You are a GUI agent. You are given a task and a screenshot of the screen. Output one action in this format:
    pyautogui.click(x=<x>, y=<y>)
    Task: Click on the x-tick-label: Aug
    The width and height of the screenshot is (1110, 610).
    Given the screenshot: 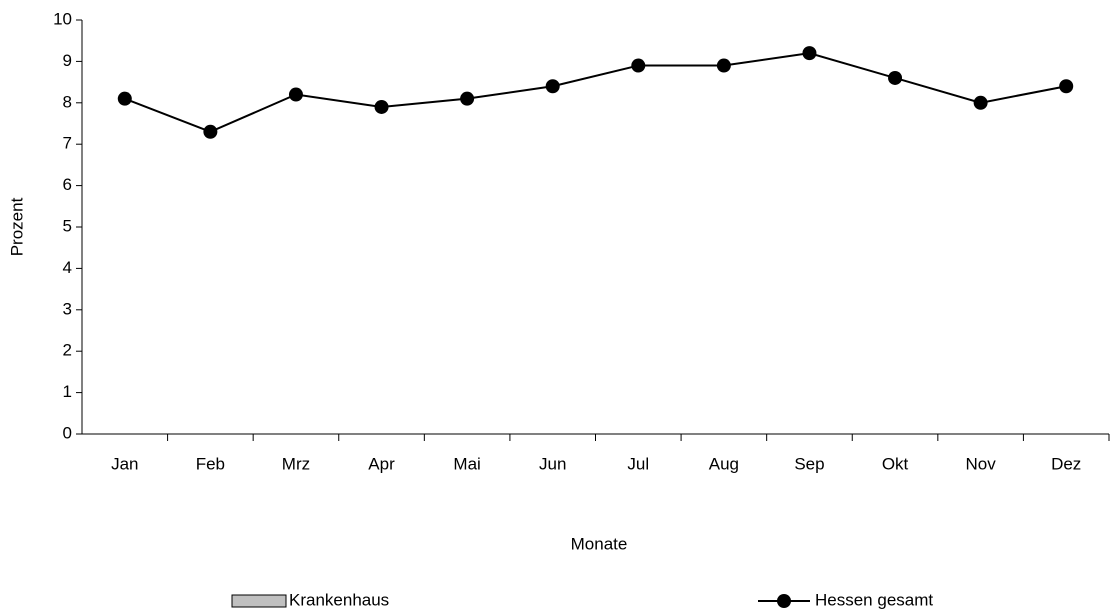 What is the action you would take?
    pyautogui.click(x=724, y=463)
    